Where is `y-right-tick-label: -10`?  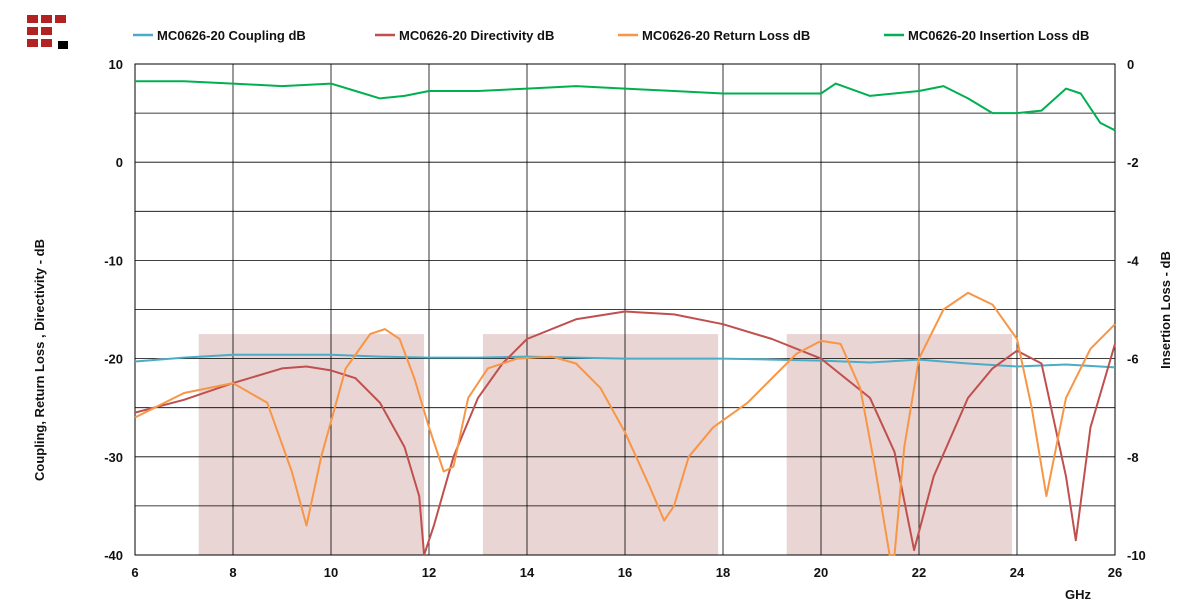
y-right-tick-label: -10 is located at coordinates (1136, 555).